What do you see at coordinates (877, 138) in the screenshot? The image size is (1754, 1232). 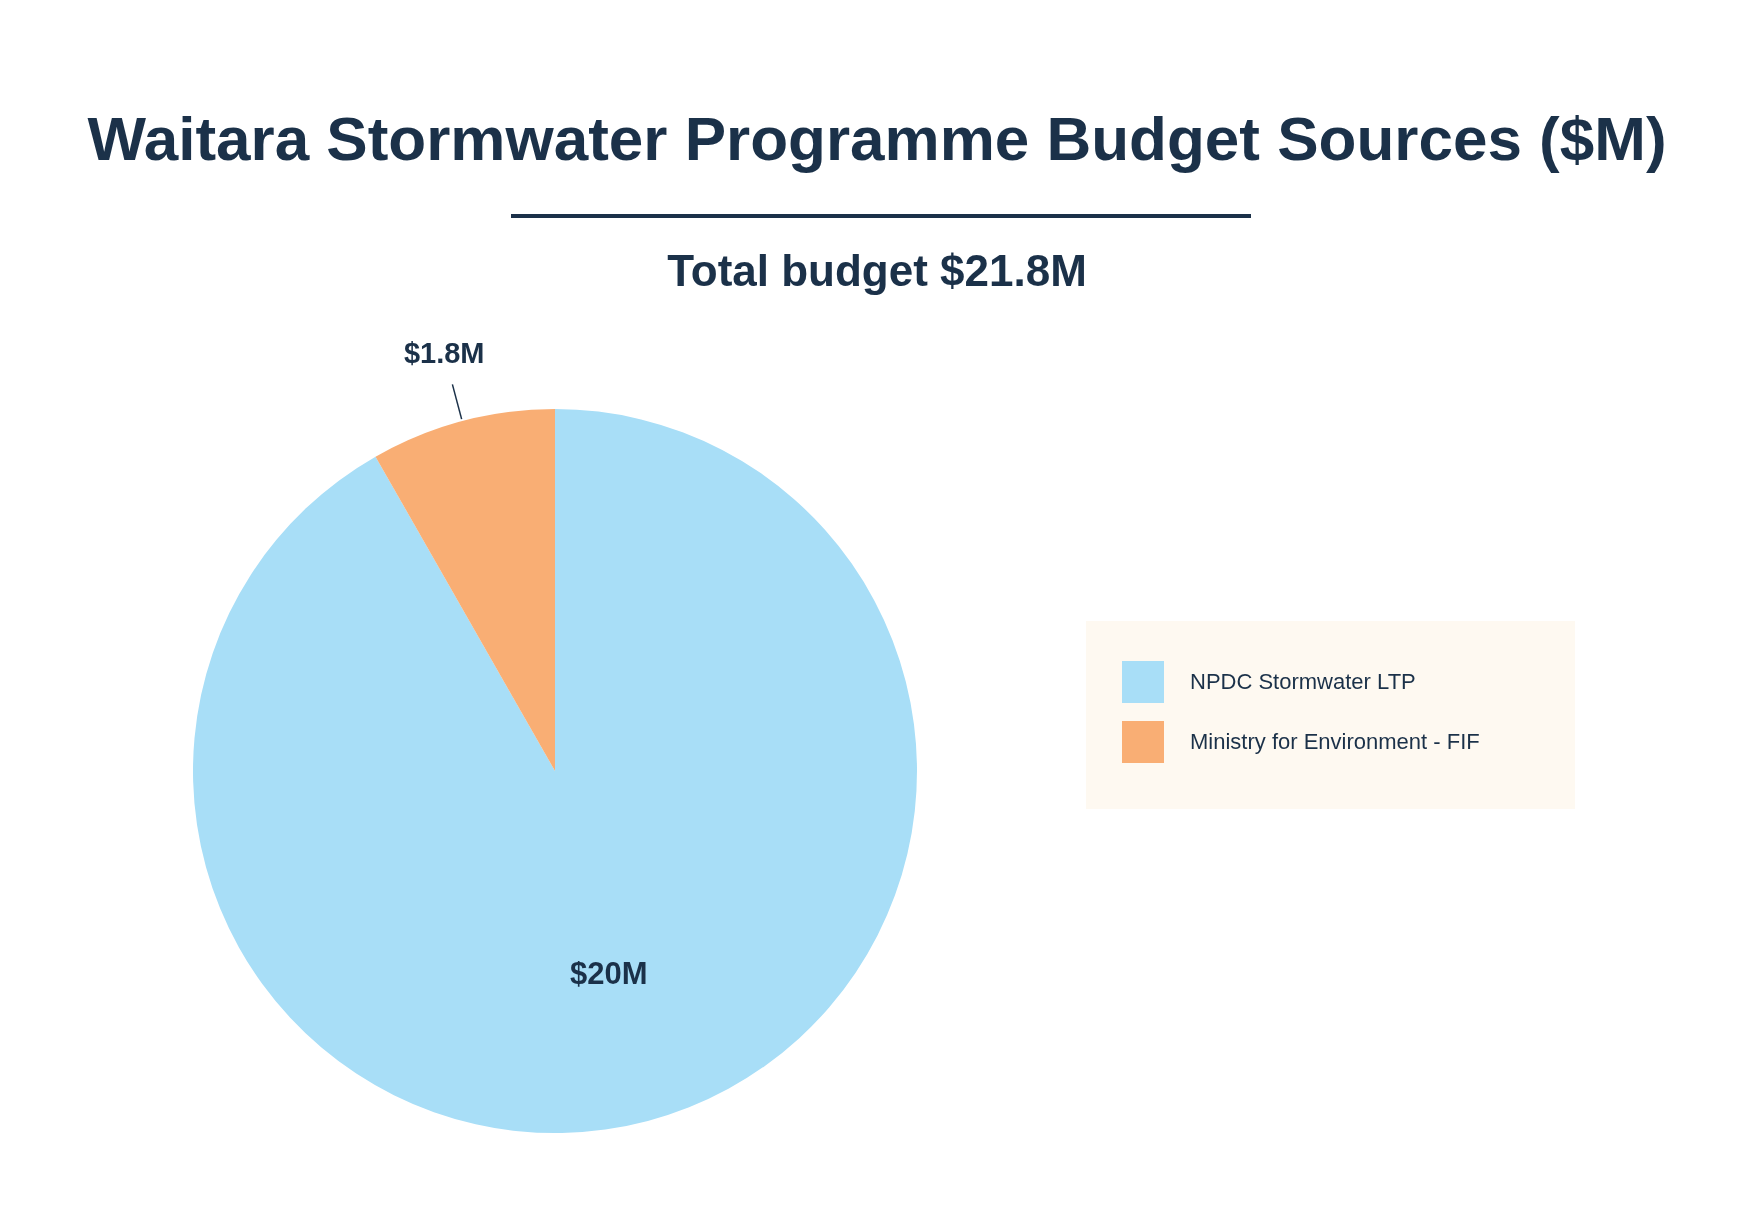 I see `chart-title: Waitara Stormwater Programme Budget Sources ($M)` at bounding box center [877, 138].